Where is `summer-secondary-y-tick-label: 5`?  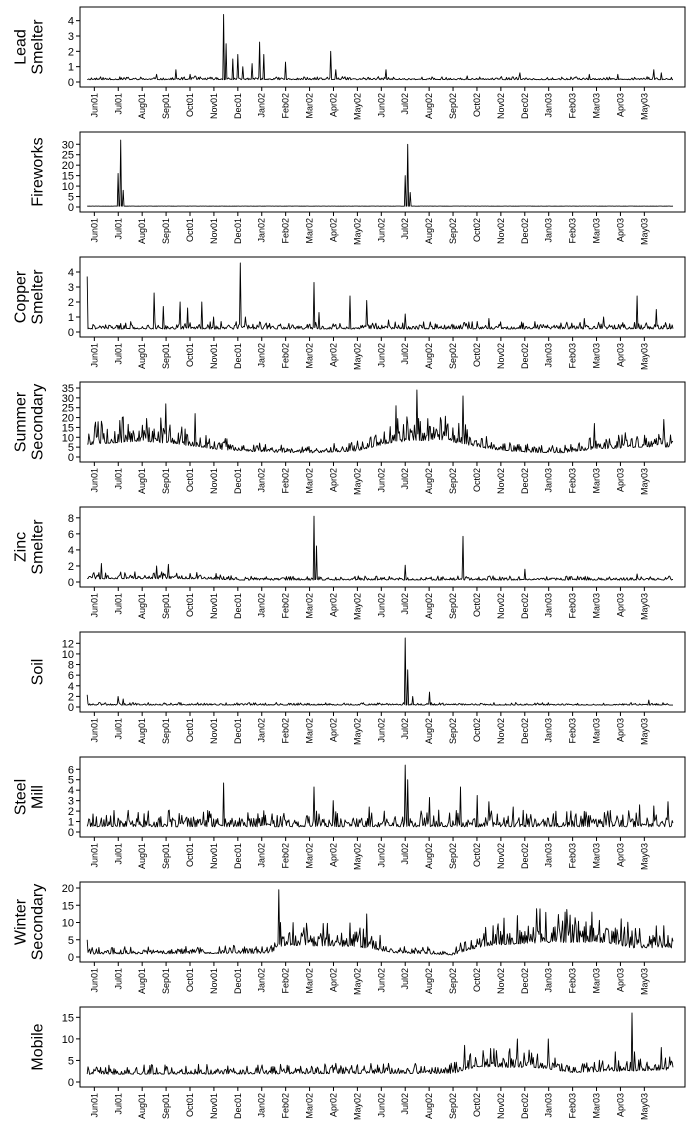 summer-secondary-y-tick-label: 5 is located at coordinates (71, 448).